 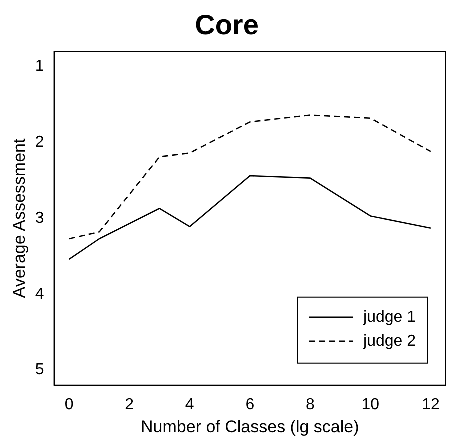 What do you see at coordinates (39, 143) in the screenshot?
I see `y-tick-label: 2` at bounding box center [39, 143].